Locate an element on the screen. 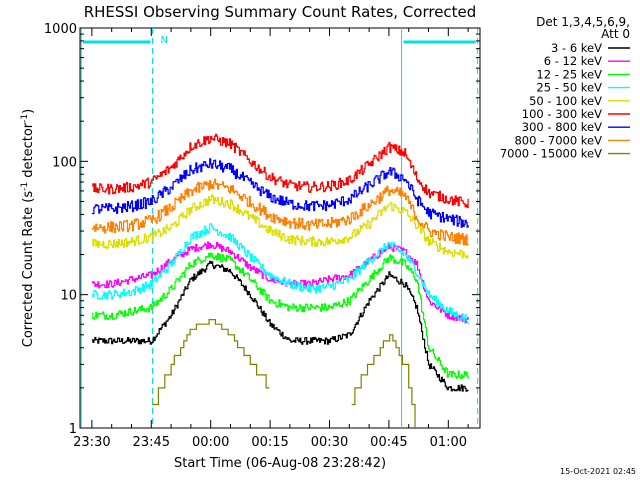 The image size is (640, 480). legend-label: 300 - 800 keV is located at coordinates (562, 127).